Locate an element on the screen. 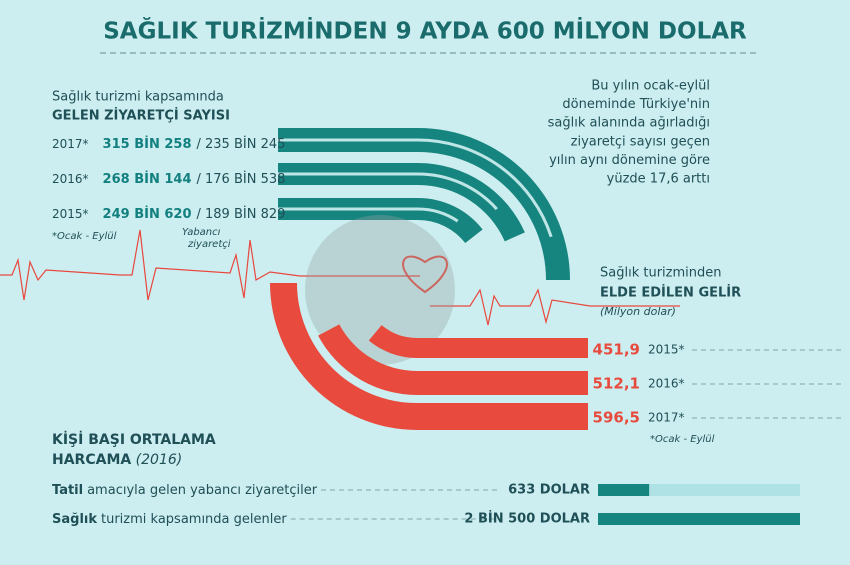 This screenshot has width=850, height=565. year: 2016* is located at coordinates (70, 179).